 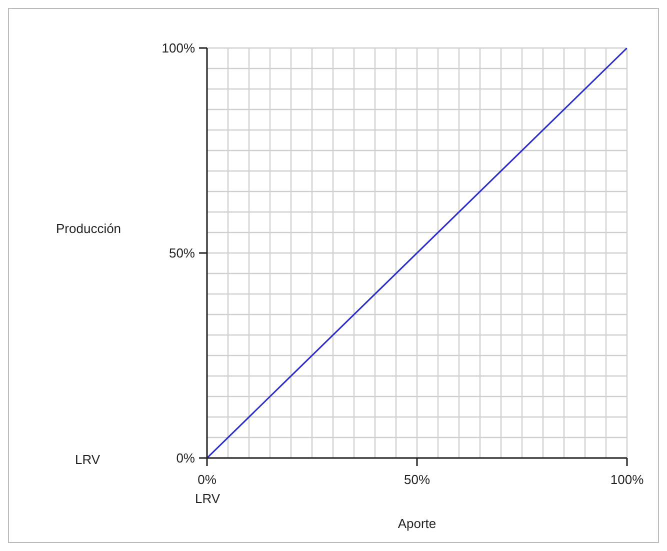 I want to click on y-tick-label: 50%, so click(x=182, y=253).